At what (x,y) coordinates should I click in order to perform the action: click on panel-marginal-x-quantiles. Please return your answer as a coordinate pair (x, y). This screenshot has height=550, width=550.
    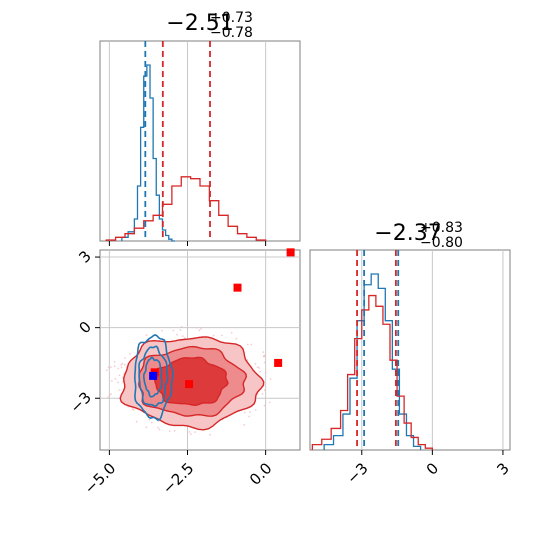
    Looking at the image, I should click on (177, 141).